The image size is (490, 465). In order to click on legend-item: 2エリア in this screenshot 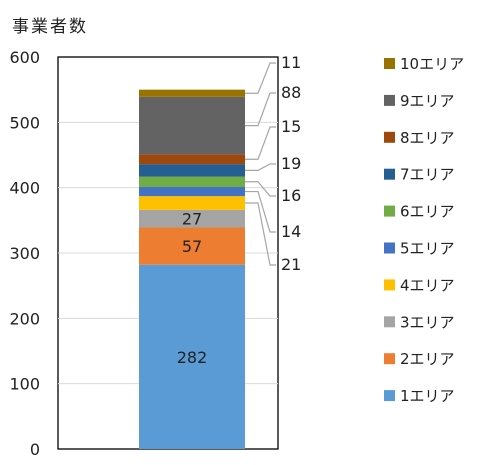, I will do `click(419, 359)`.